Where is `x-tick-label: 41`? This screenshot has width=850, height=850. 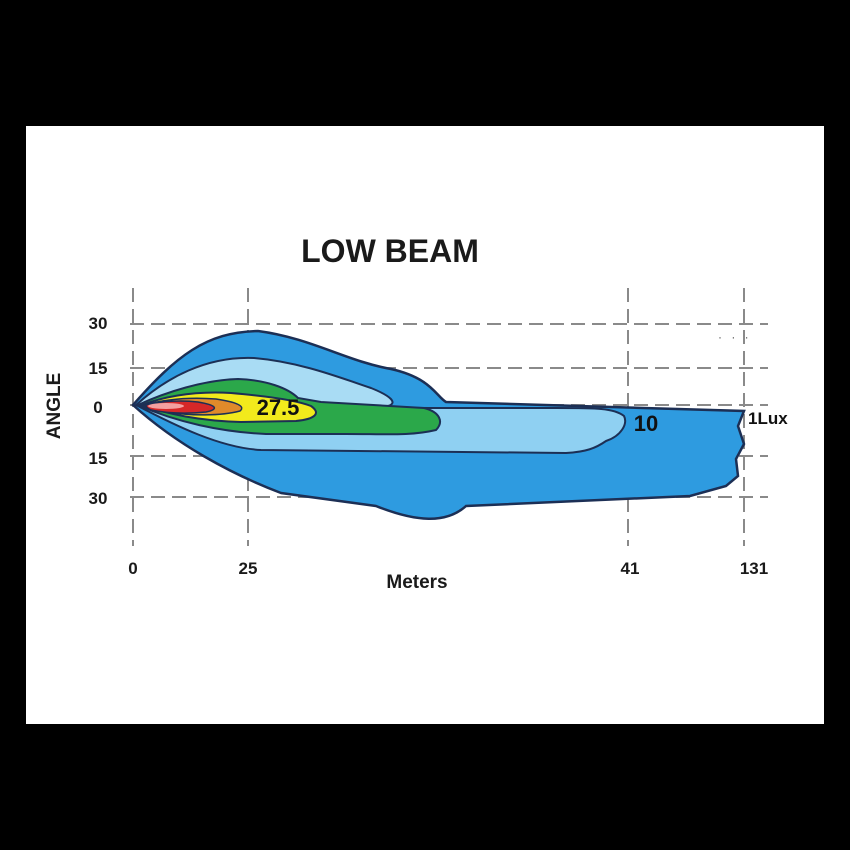 x-tick-label: 41 is located at coordinates (630, 568).